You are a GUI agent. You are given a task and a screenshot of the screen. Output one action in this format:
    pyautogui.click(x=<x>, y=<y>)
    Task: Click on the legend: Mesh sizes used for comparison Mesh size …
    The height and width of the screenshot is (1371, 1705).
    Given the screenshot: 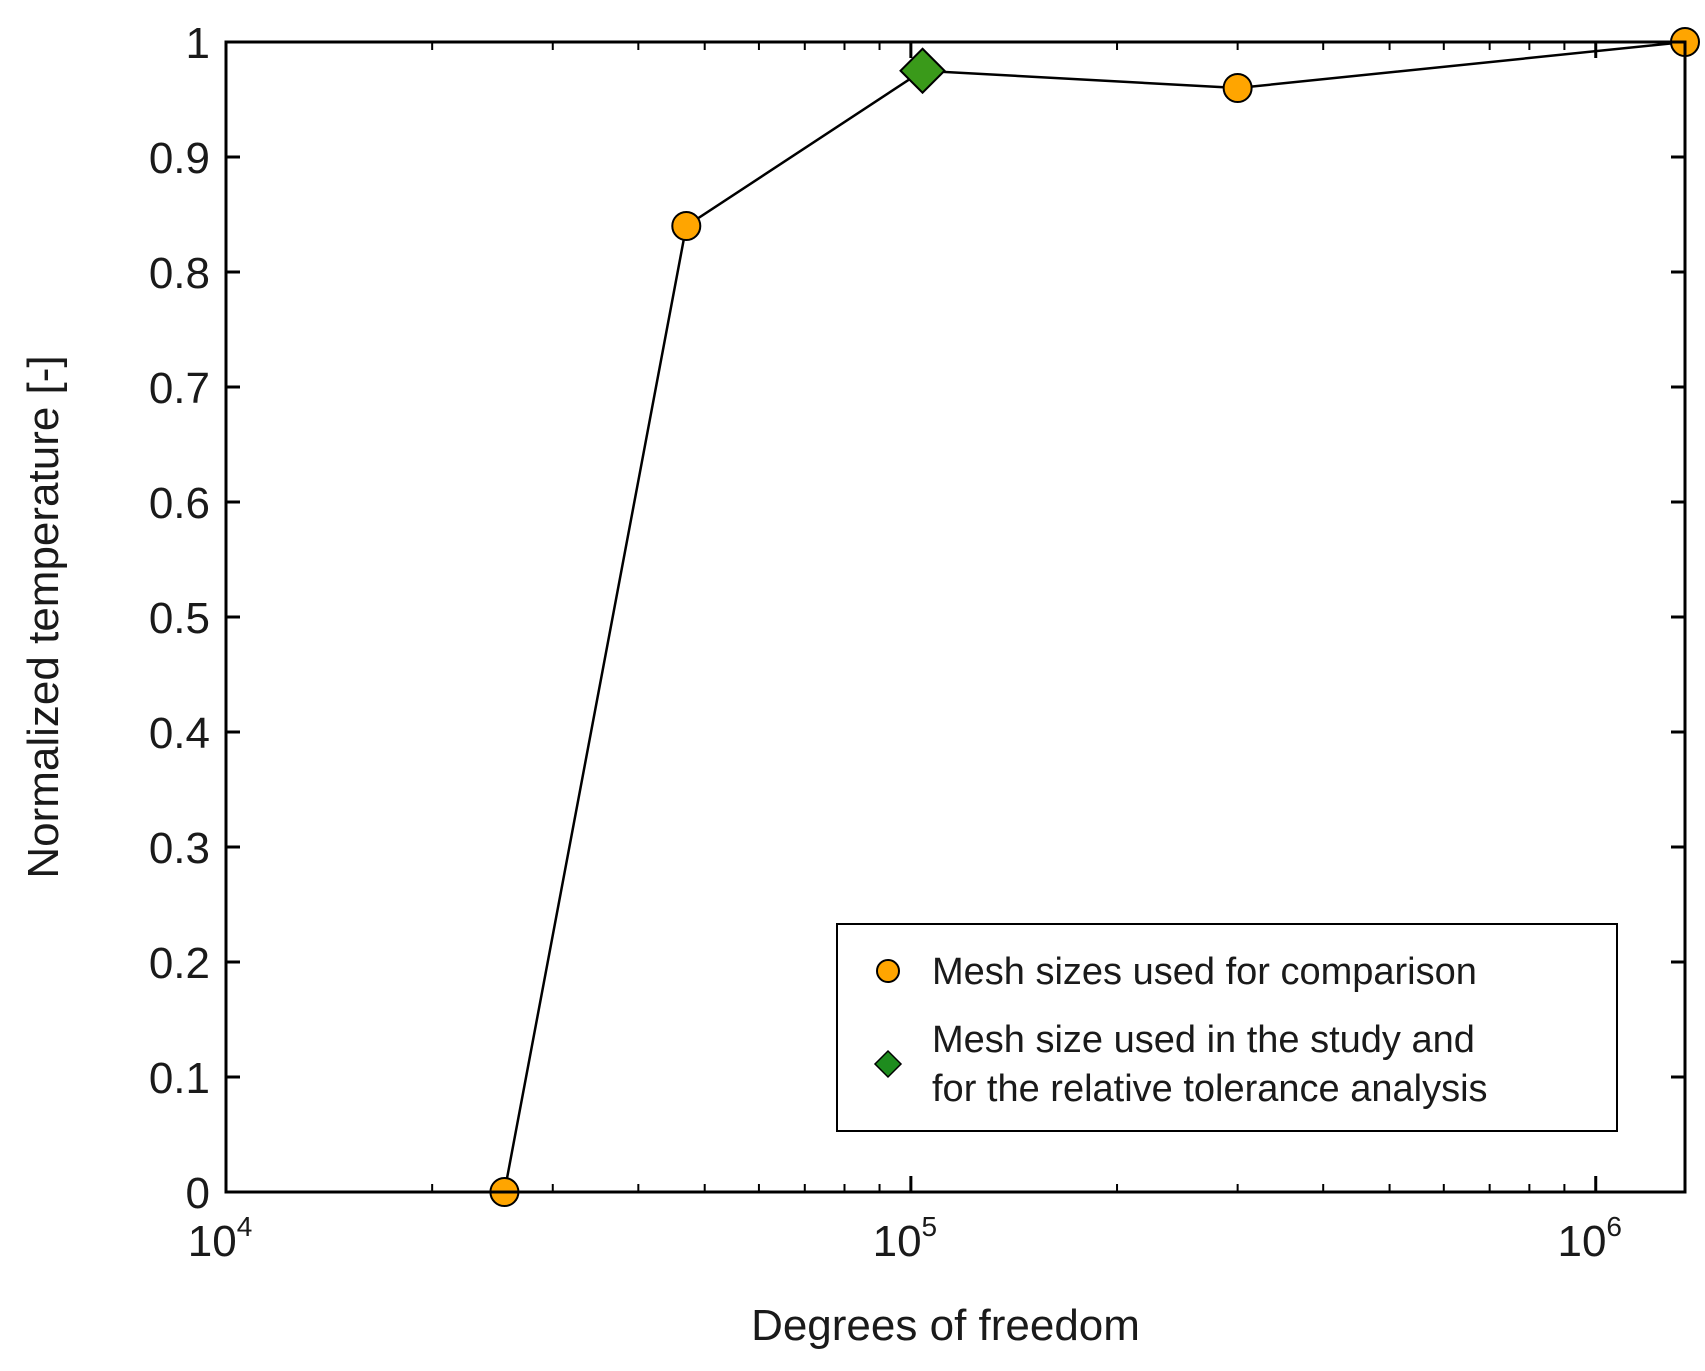 What is the action you would take?
    pyautogui.click(x=1227, y=1027)
    